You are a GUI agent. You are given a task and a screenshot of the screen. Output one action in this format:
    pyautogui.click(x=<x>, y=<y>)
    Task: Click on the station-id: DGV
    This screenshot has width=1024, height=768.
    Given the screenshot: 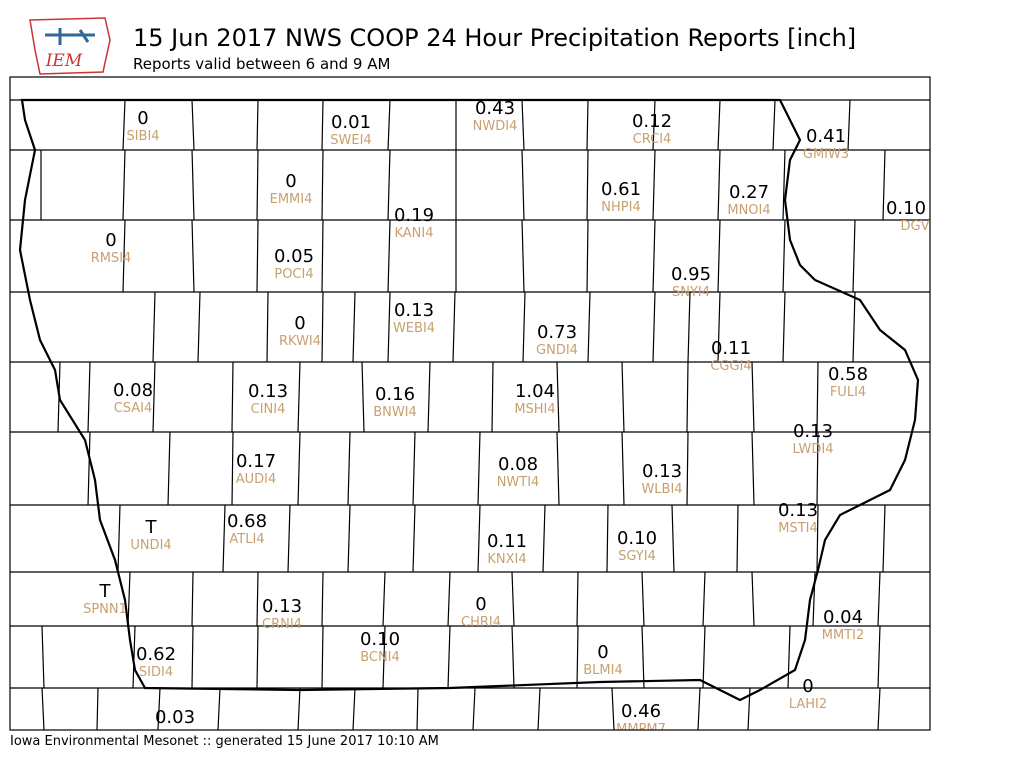 What is the action you would take?
    pyautogui.click(x=915, y=226)
    